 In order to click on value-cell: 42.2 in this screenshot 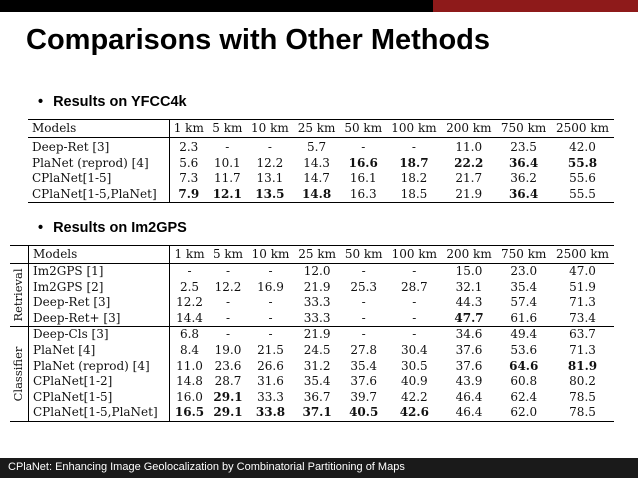, I will do `click(414, 396)`.